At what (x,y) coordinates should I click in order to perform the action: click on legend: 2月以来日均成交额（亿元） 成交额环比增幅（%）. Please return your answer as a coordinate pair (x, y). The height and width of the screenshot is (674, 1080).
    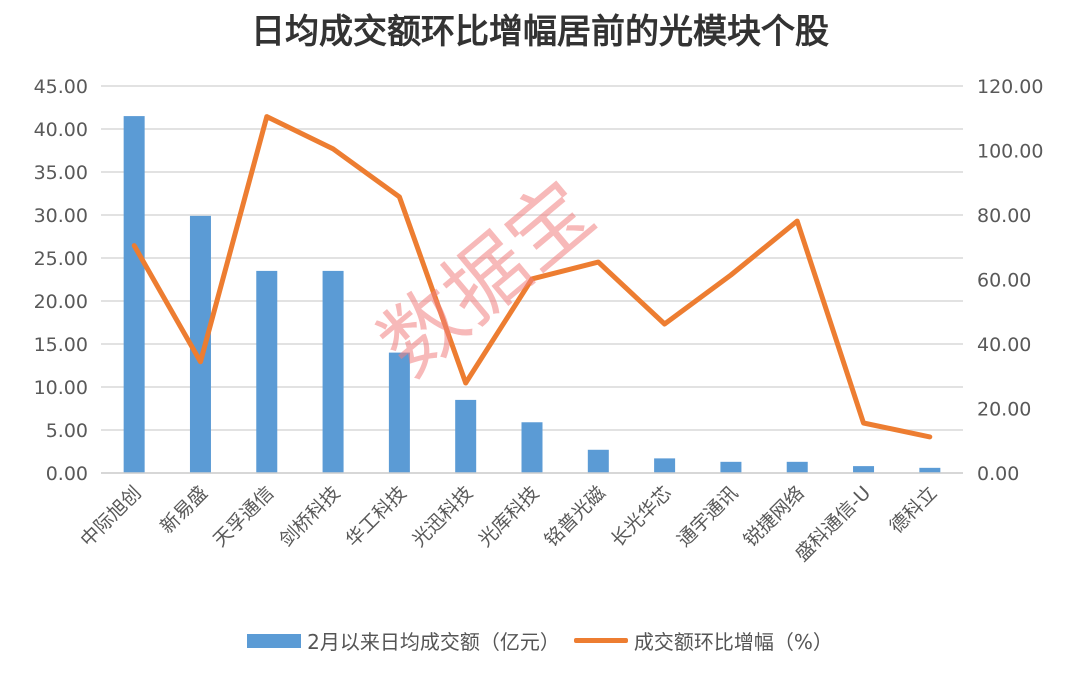
    Looking at the image, I should click on (540, 640).